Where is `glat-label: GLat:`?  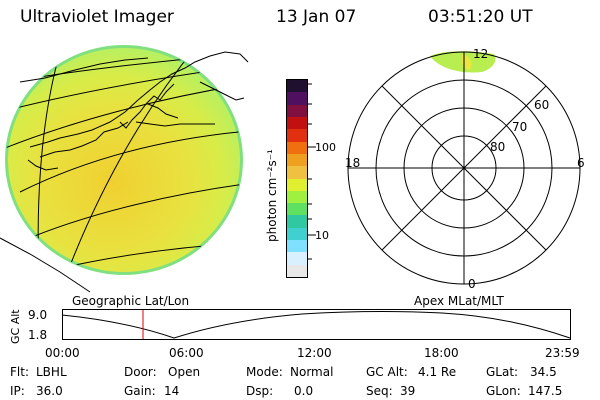 glat-label: GLat: is located at coordinates (502, 372).